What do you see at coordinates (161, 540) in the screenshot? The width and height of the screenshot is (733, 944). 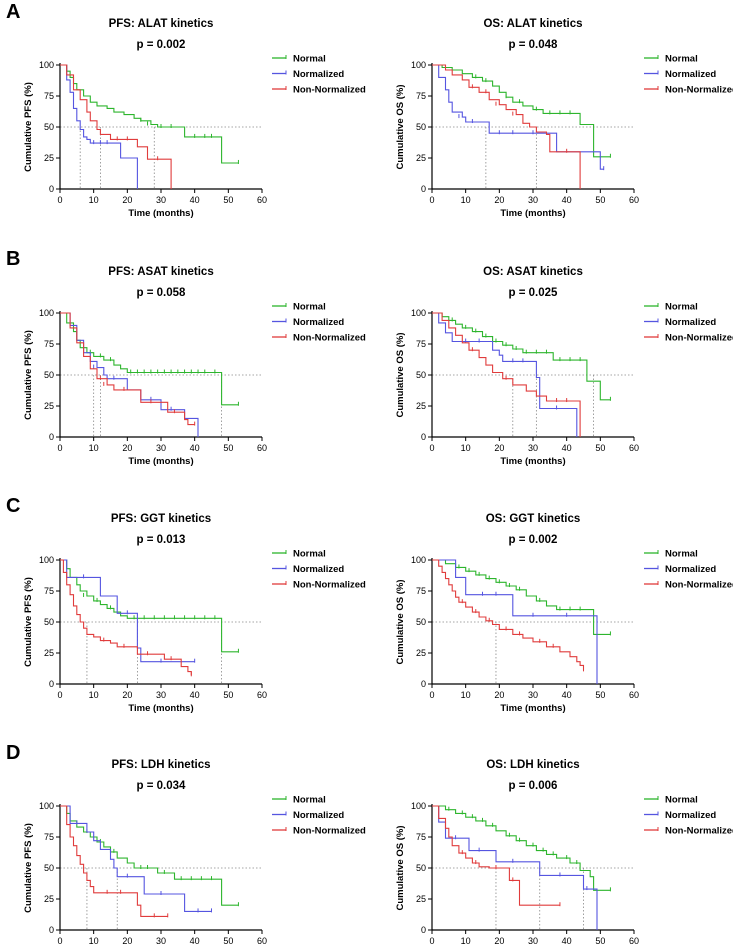 I see `p-value-pfs-ggt-kinetics: p = 0.013` at bounding box center [161, 540].